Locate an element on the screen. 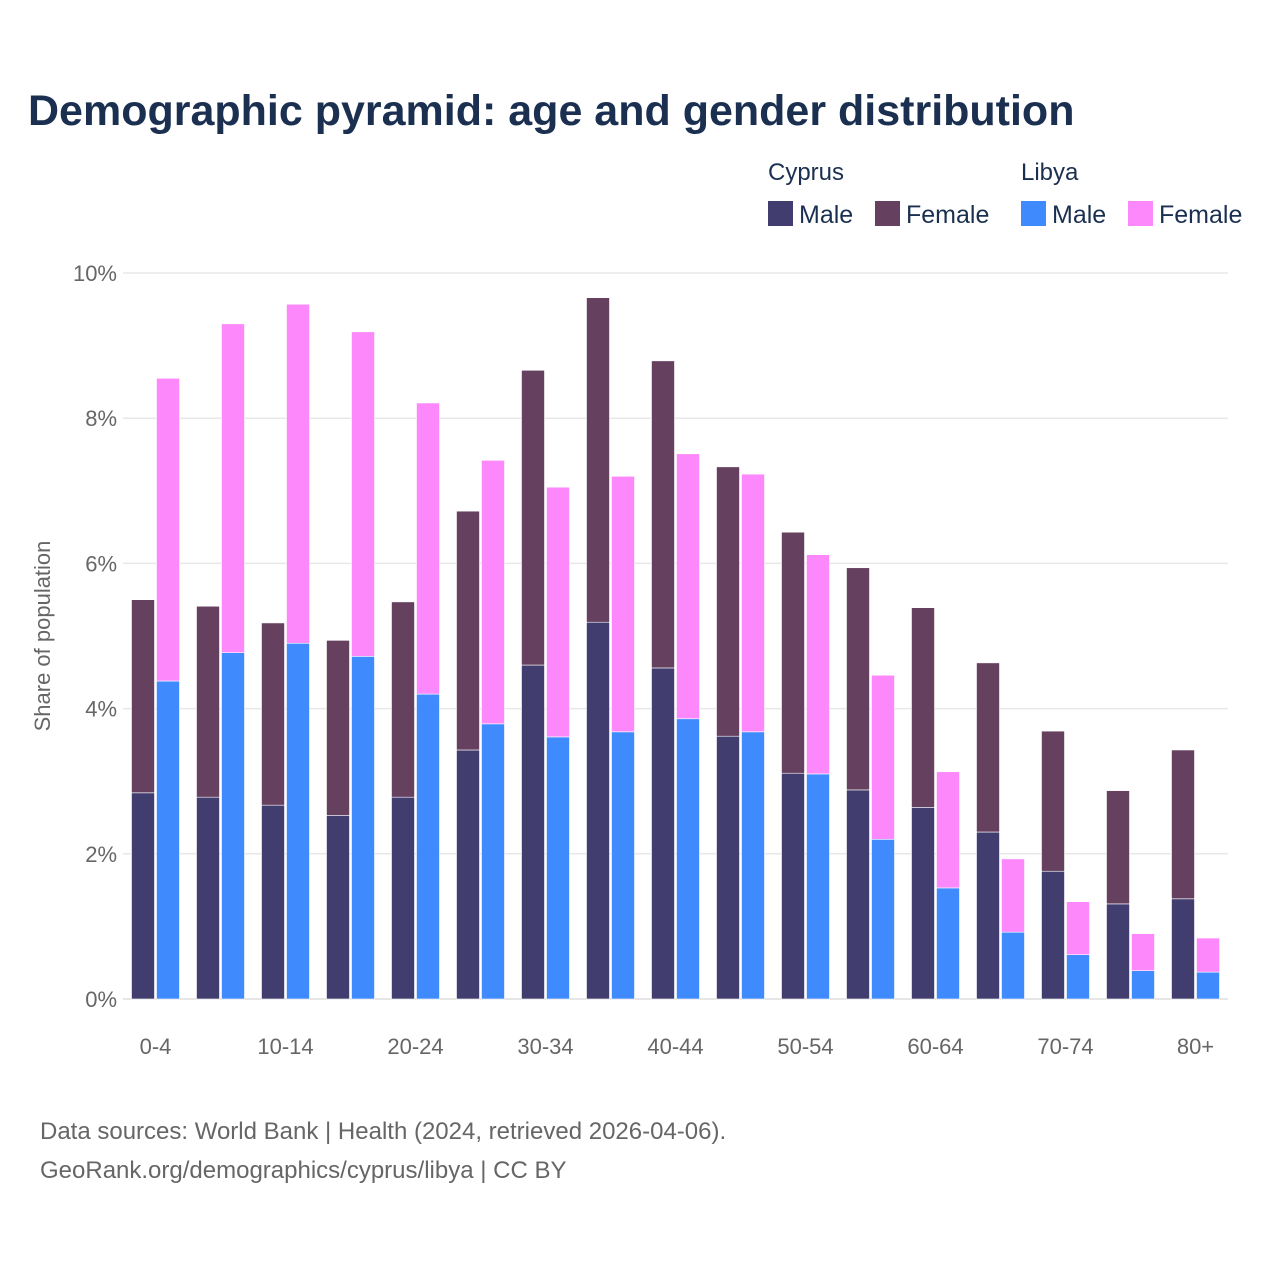  x-tick-label: 40-44 is located at coordinates (675, 1046).